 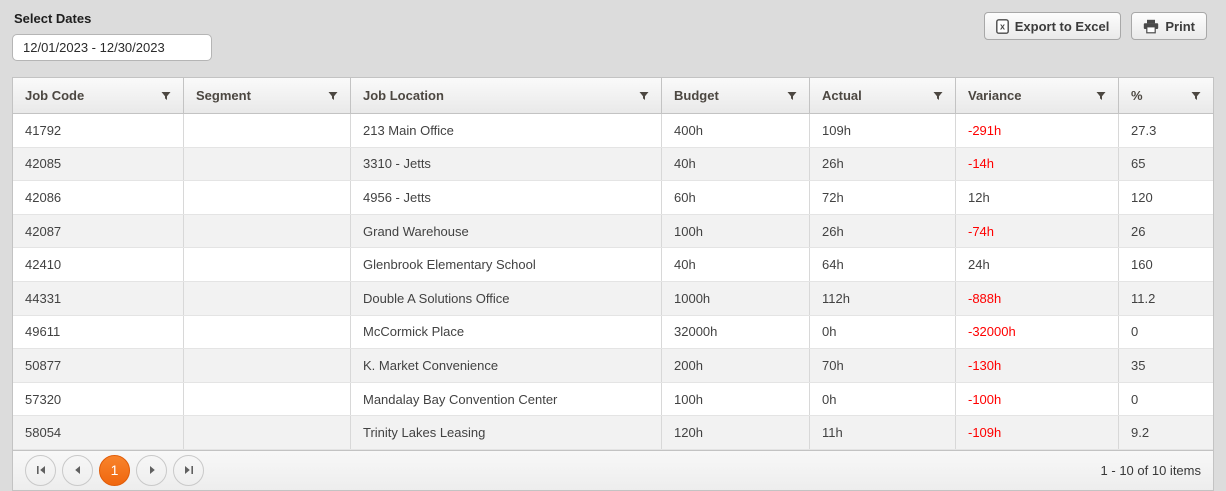 I want to click on cell-budget: 200h, so click(x=736, y=365).